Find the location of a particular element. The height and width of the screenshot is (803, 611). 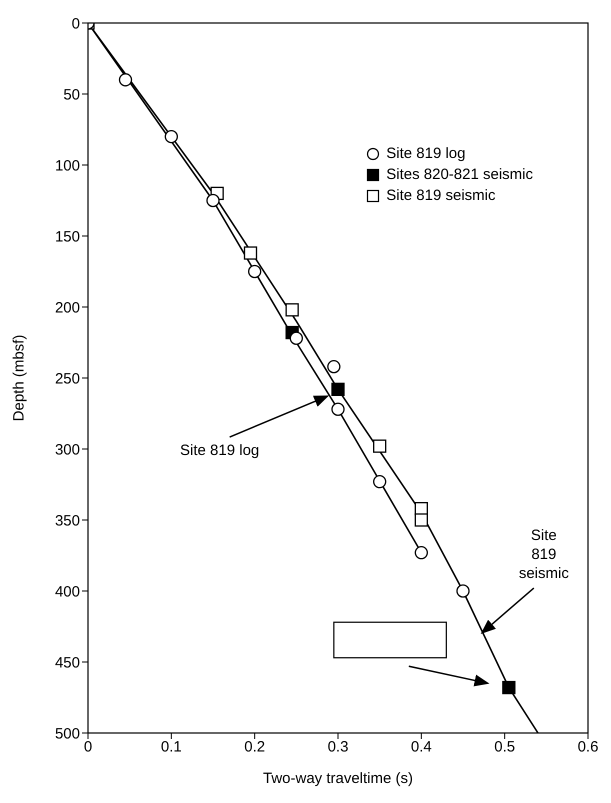

x-tick-label: 0.3 is located at coordinates (338, 747).